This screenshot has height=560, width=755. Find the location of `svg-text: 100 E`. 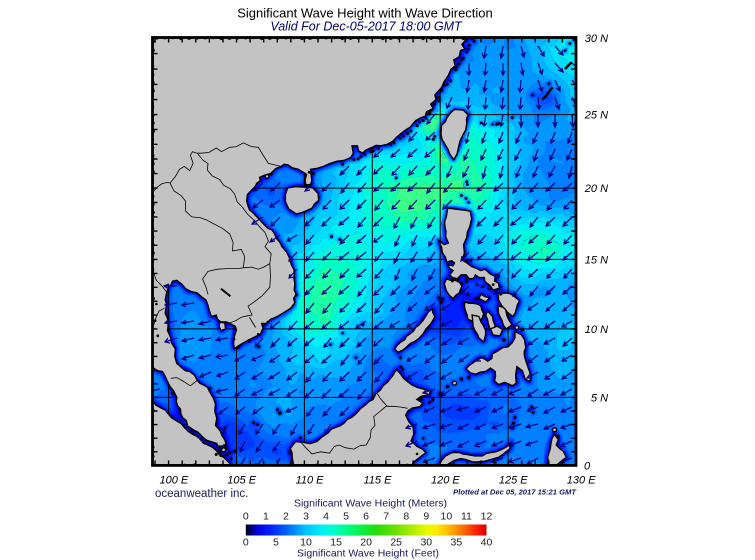

svg-text: 100 E is located at coordinates (174, 481).